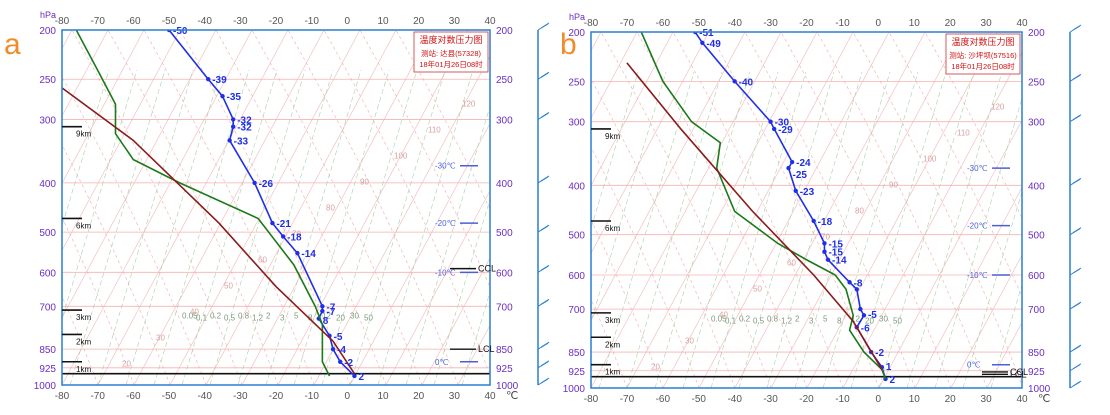 This screenshot has height=415, width=1110. I want to click on y-tick-label-right: 925, so click(504, 369).